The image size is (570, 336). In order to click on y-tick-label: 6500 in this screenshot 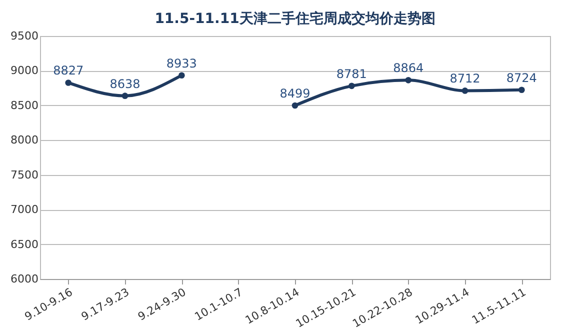, I will do `click(24, 244)`.